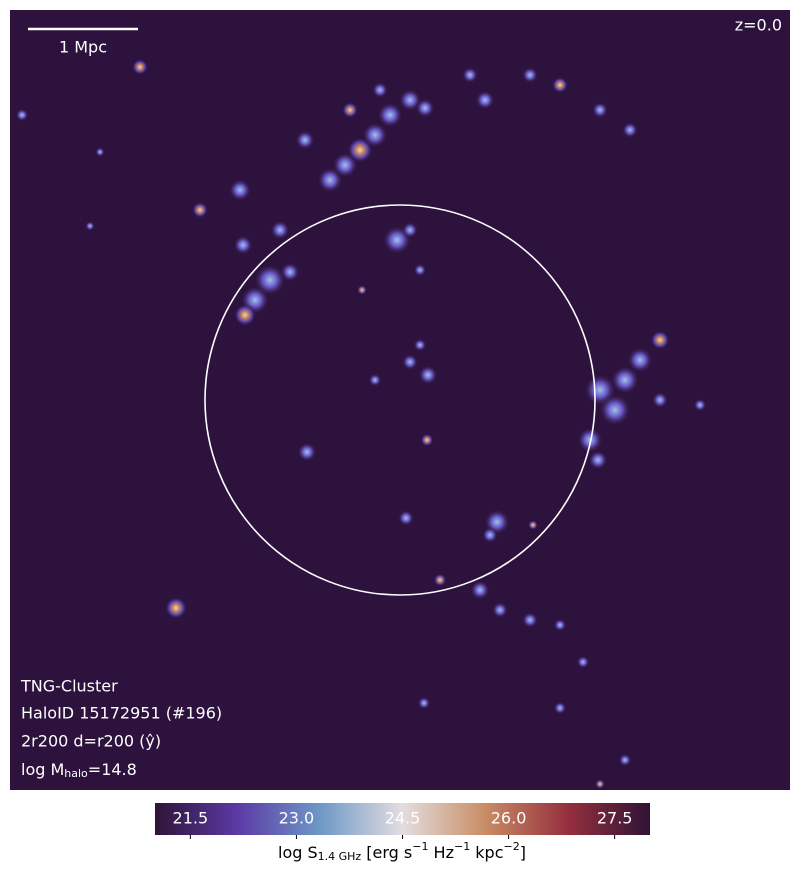  I want to click on label-part: kpc, so click(486, 852).